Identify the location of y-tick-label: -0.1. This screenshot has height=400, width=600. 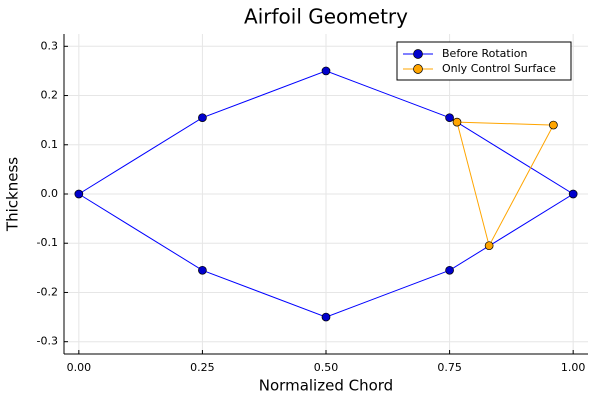
(47, 242).